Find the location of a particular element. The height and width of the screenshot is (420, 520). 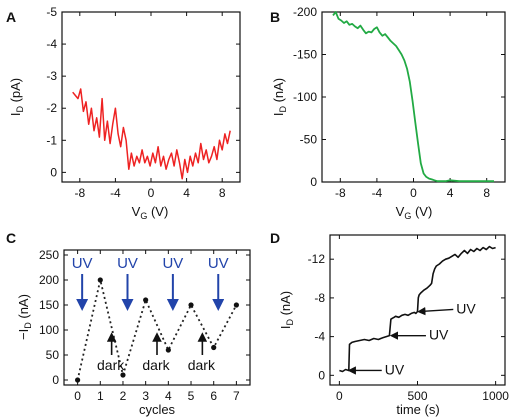

y-tick-label: 50 is located at coordinates (53, 355).